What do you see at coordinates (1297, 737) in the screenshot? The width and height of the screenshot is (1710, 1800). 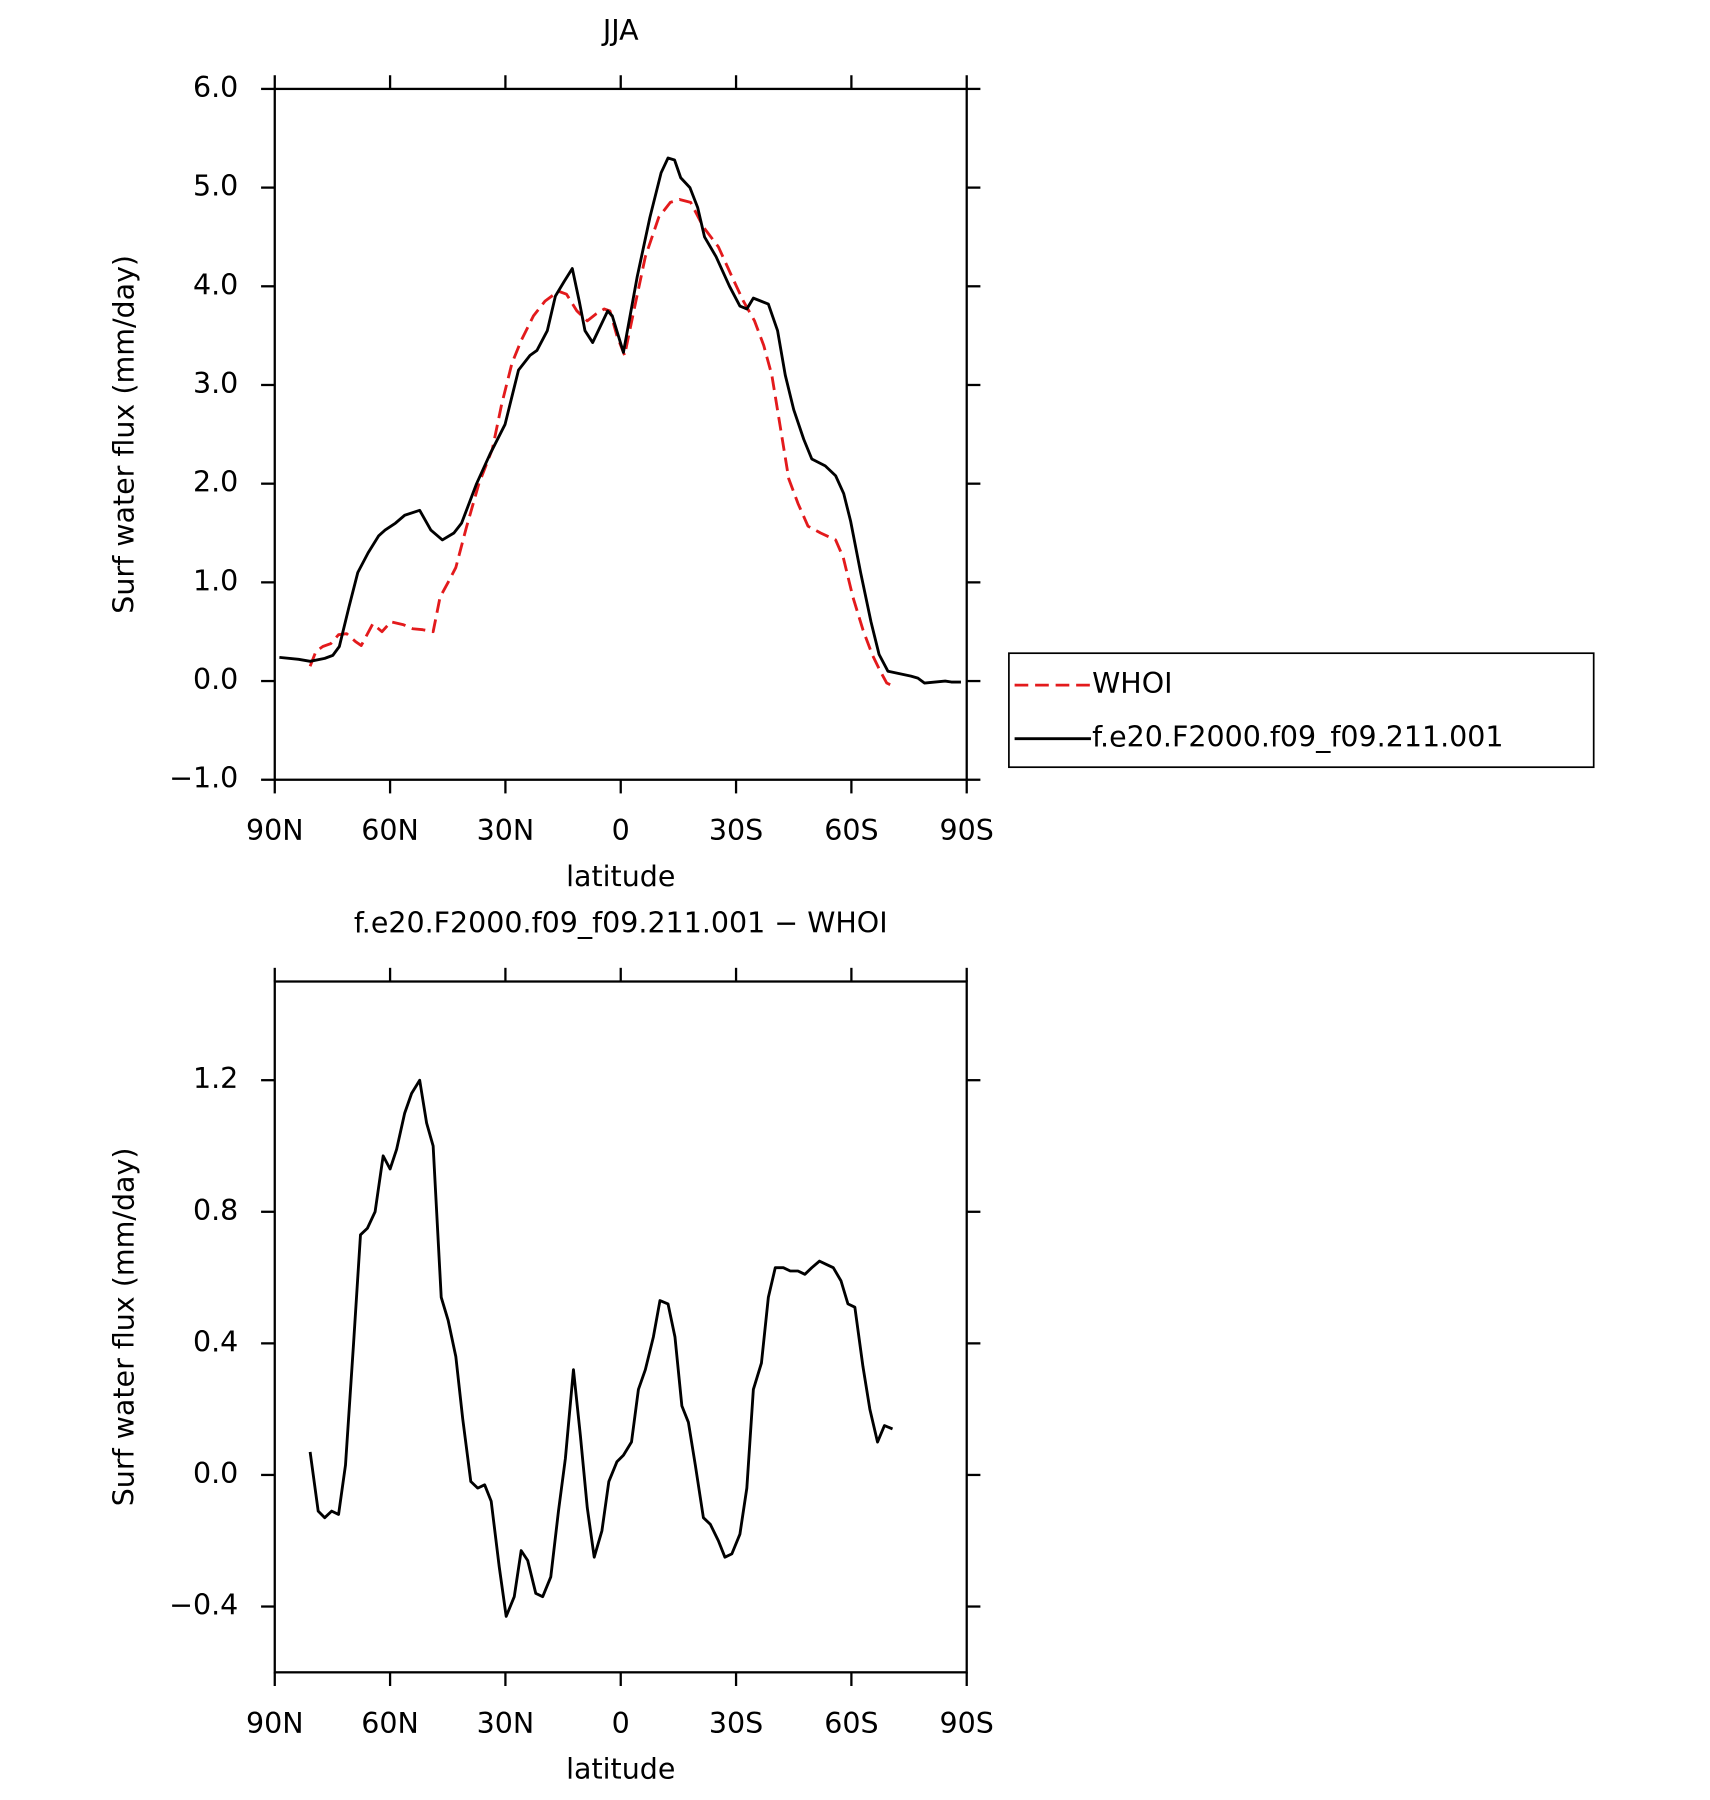 I see `legend-label: f.e20.F2000.f09_f09.211.001` at bounding box center [1297, 737].